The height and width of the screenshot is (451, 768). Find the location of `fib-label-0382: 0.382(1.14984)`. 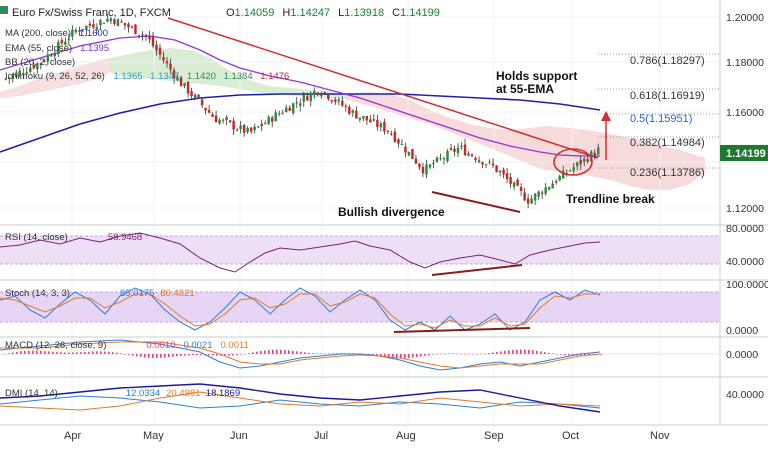

fib-label-0382: 0.382(1.14984) is located at coordinates (667, 143).